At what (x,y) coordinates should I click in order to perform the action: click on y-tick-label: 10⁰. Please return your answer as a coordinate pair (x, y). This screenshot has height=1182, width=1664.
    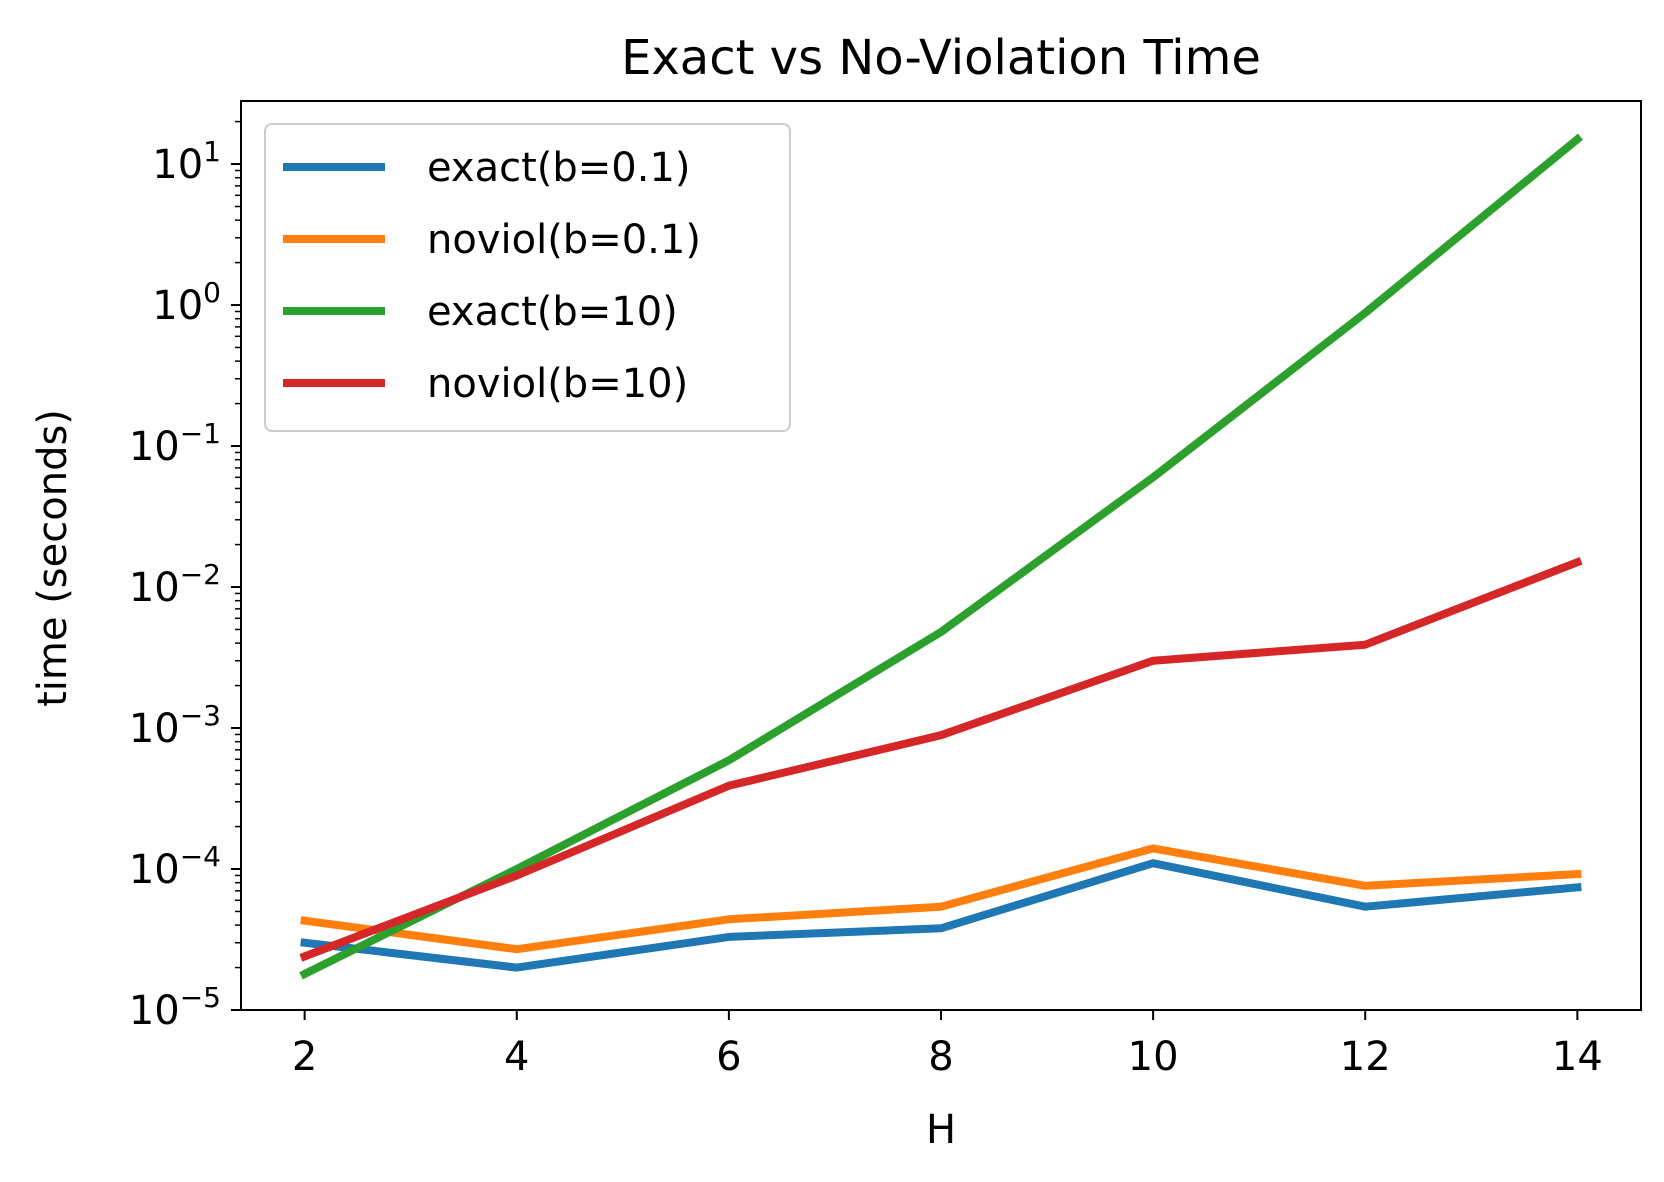
    Looking at the image, I should click on (186, 302).